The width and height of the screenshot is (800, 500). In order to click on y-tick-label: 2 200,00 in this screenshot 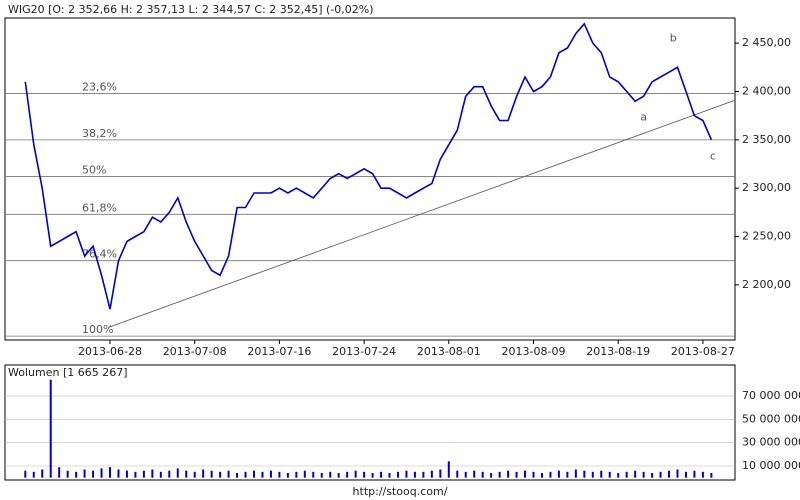, I will do `click(766, 284)`.